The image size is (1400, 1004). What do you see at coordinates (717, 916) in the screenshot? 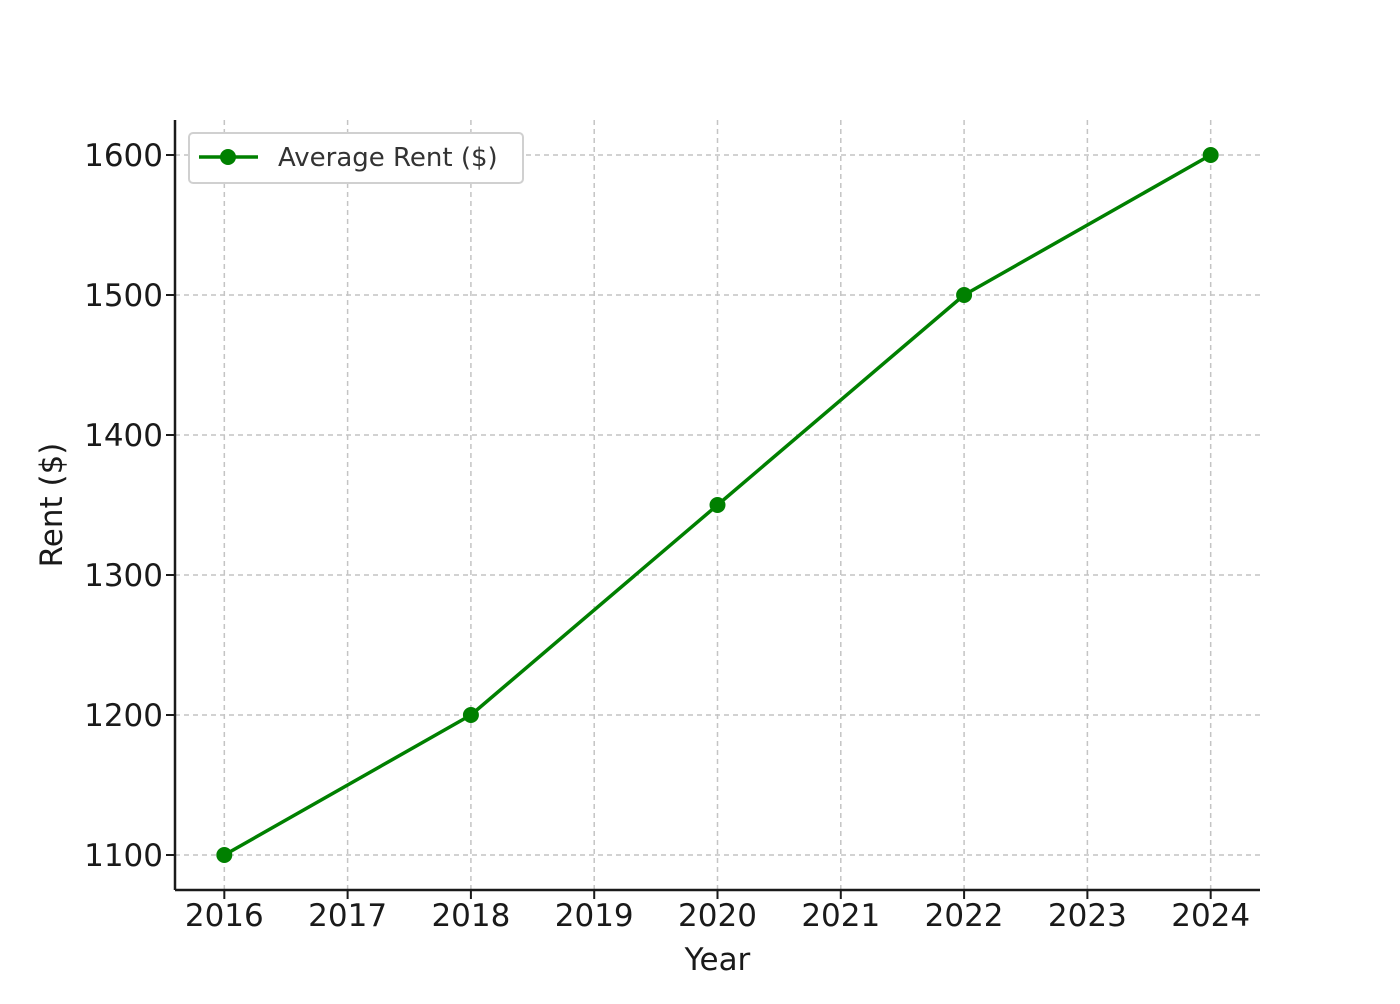
I see `x-tick-label: 2020` at bounding box center [717, 916].